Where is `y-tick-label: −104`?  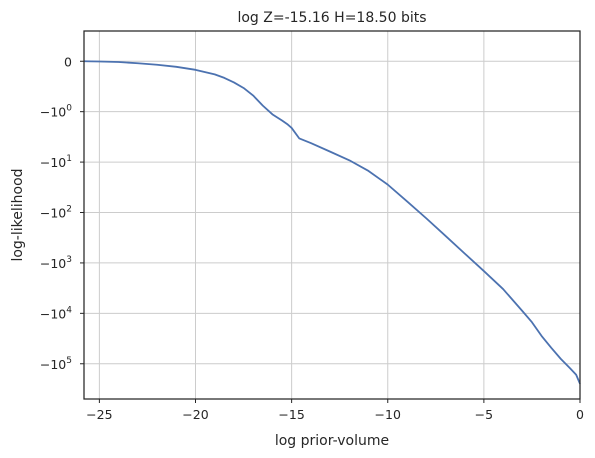 y-tick-label: −104 is located at coordinates (56, 313).